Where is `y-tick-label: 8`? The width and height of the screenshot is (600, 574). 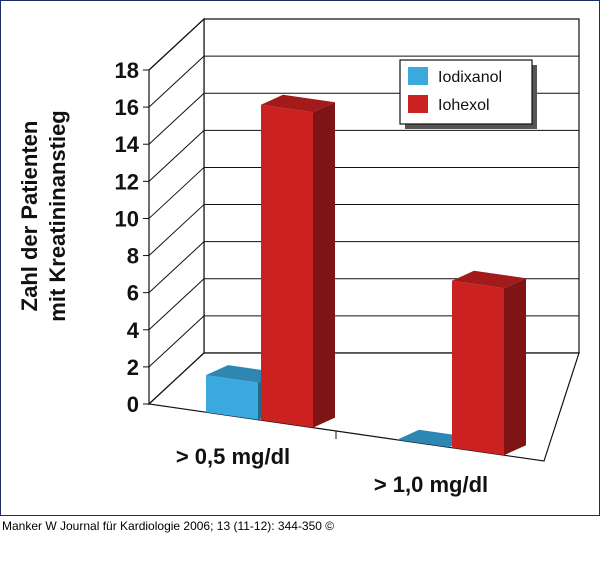 y-tick-label: 8 is located at coordinates (133, 256).